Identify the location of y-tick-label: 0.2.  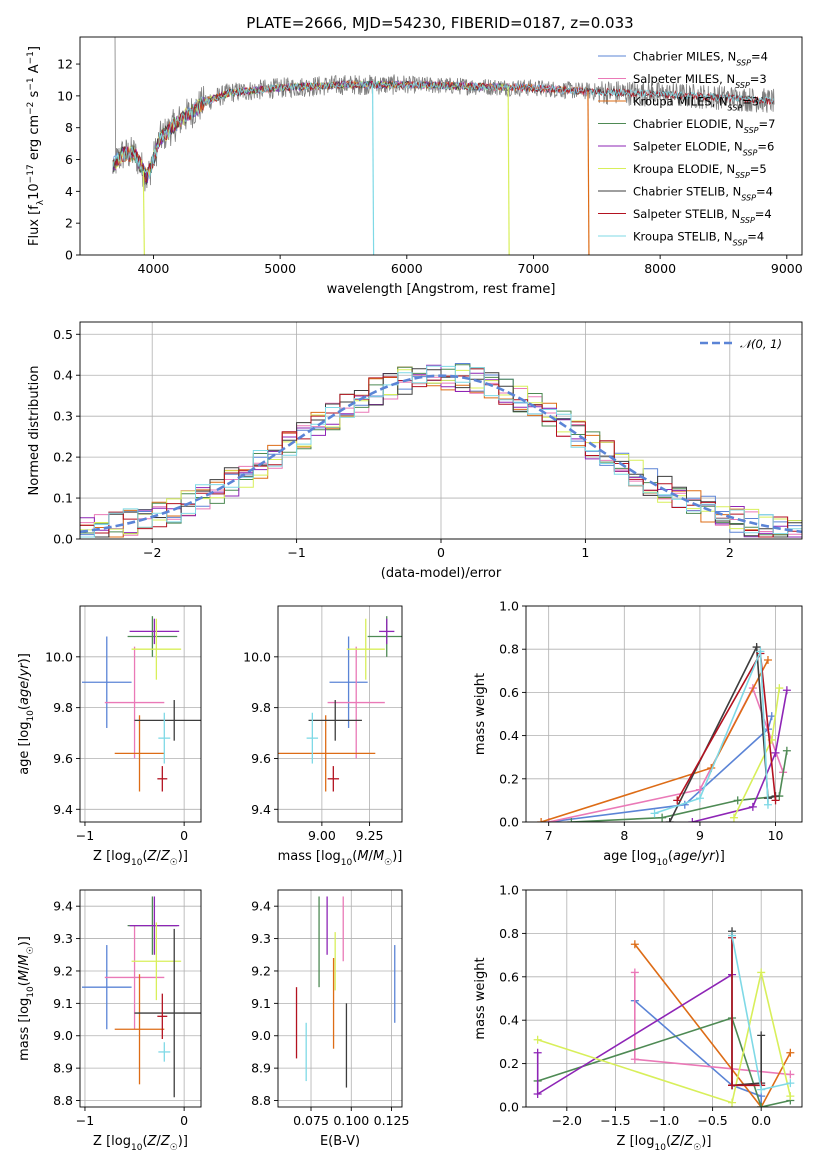
(63, 457).